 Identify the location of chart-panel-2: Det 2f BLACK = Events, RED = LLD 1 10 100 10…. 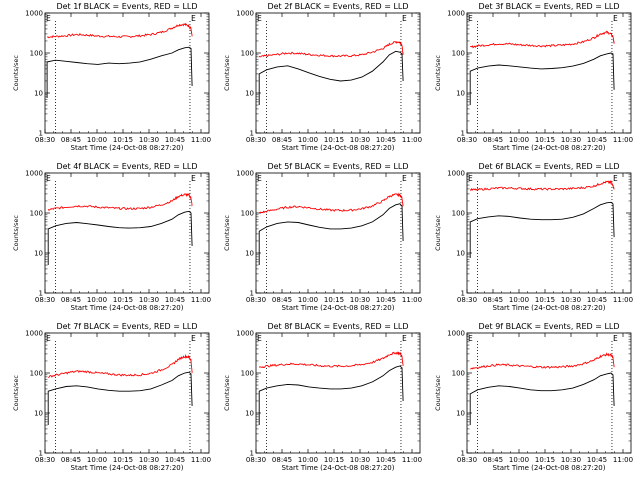
(322, 77).